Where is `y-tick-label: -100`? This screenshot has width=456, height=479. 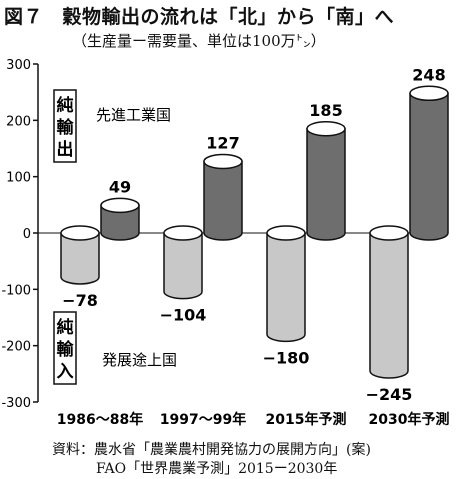 y-tick-label: -100 is located at coordinates (16, 290).